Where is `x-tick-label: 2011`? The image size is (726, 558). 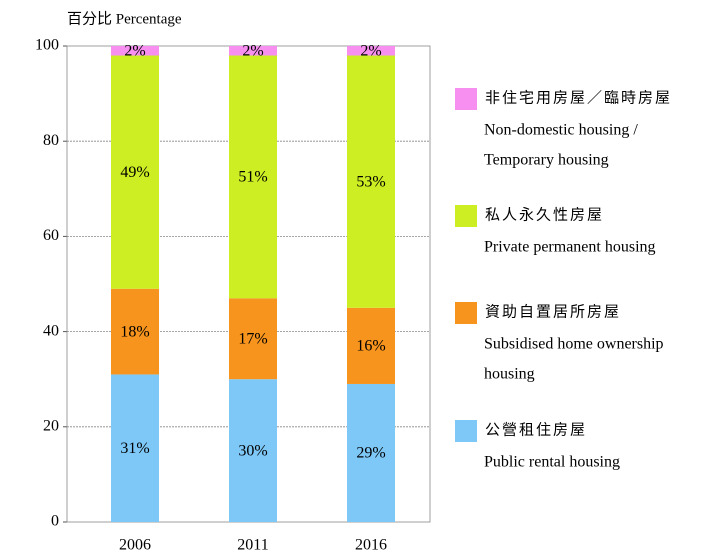 x-tick-label: 2011 is located at coordinates (252, 545).